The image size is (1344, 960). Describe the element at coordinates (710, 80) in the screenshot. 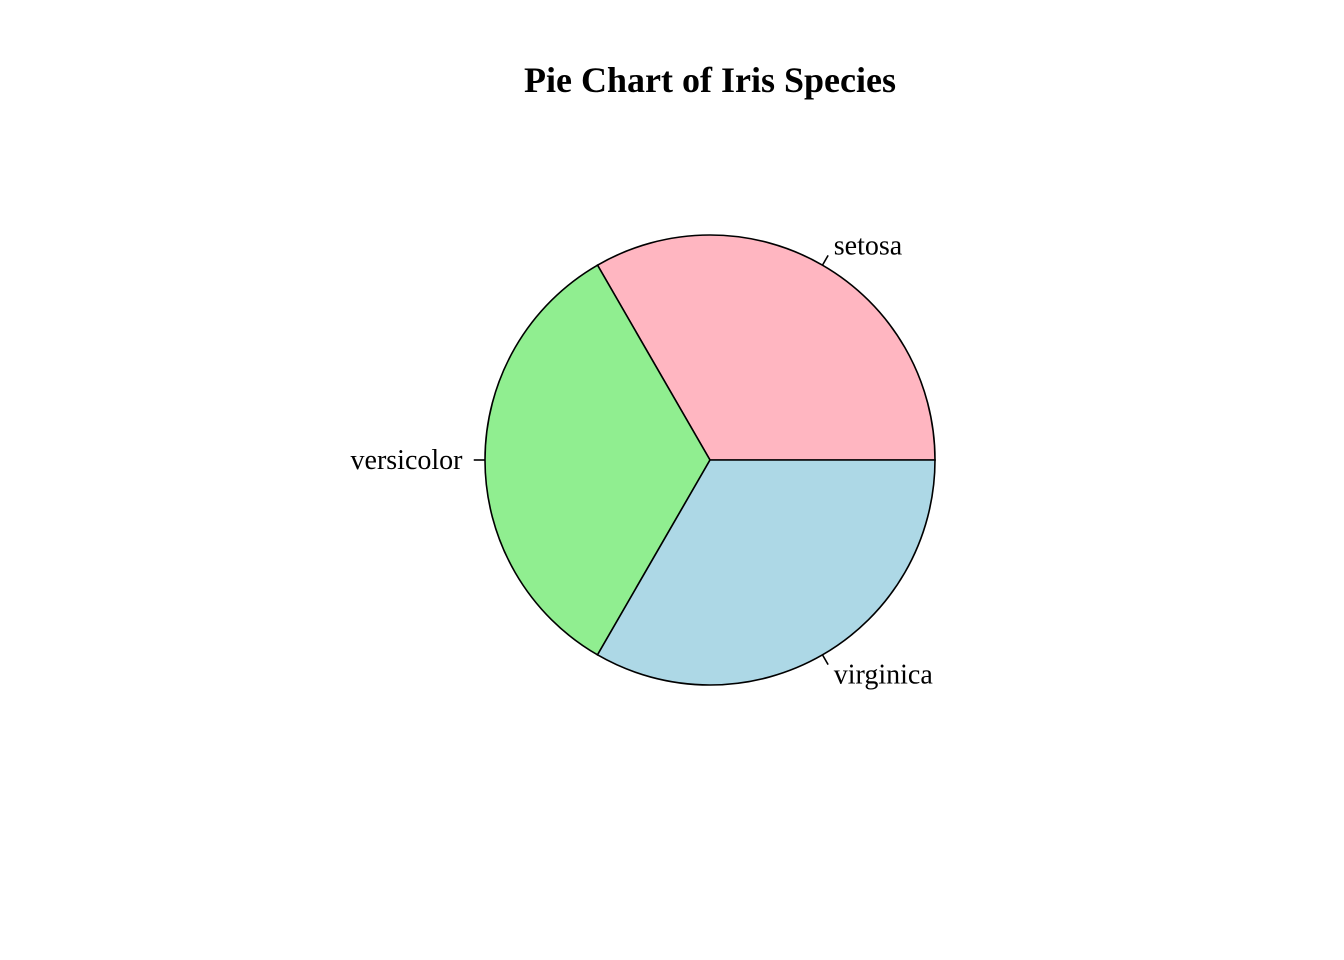

I see `chart-title: Pie Chart of Iris Species` at that location.